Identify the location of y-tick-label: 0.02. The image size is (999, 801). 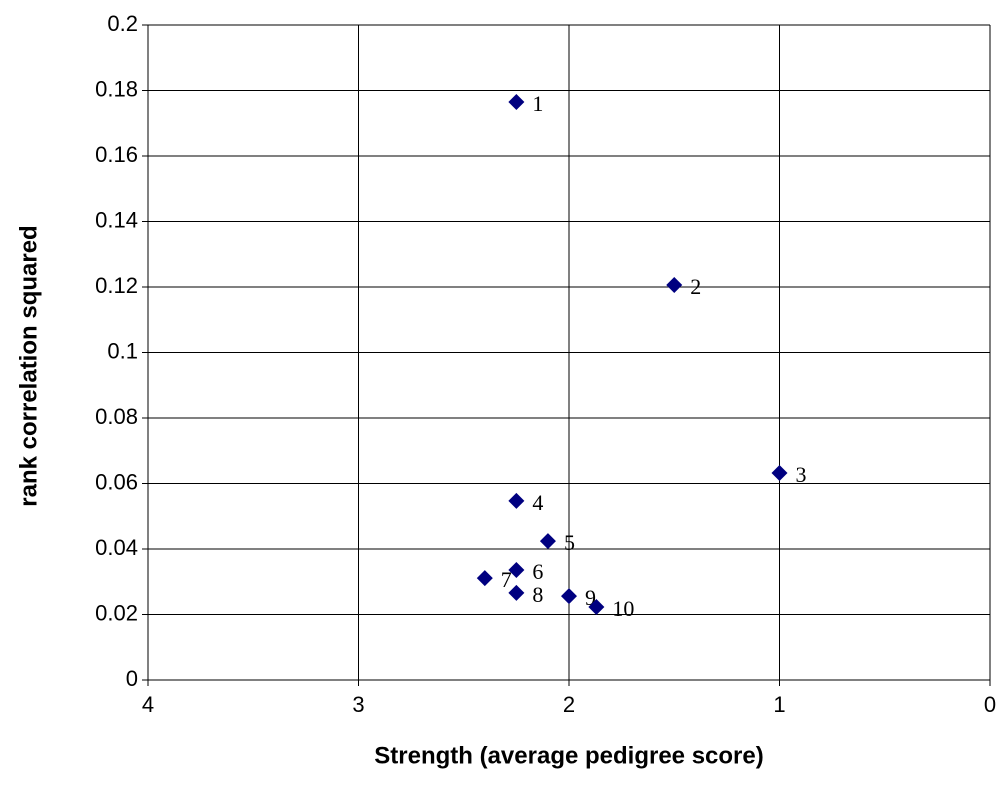
(116, 612).